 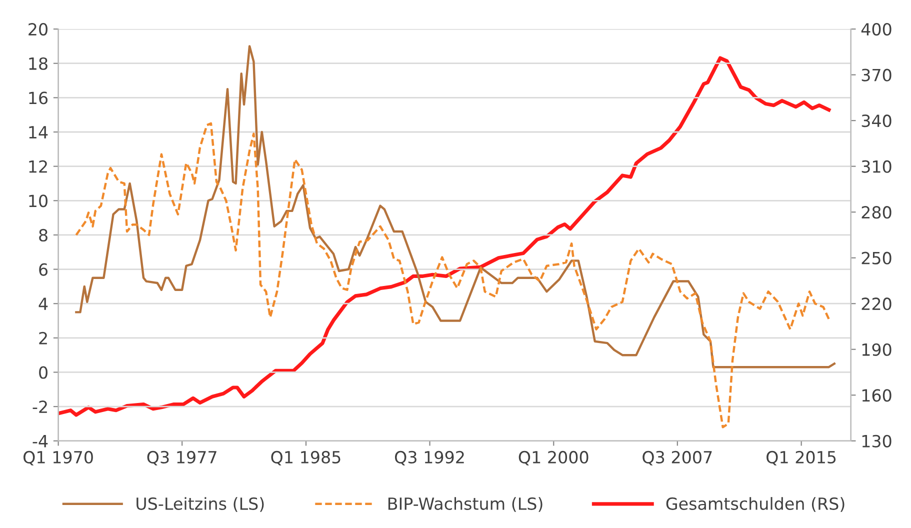 I want to click on legend-label: BIP-Wachstum (LS), so click(x=465, y=504).